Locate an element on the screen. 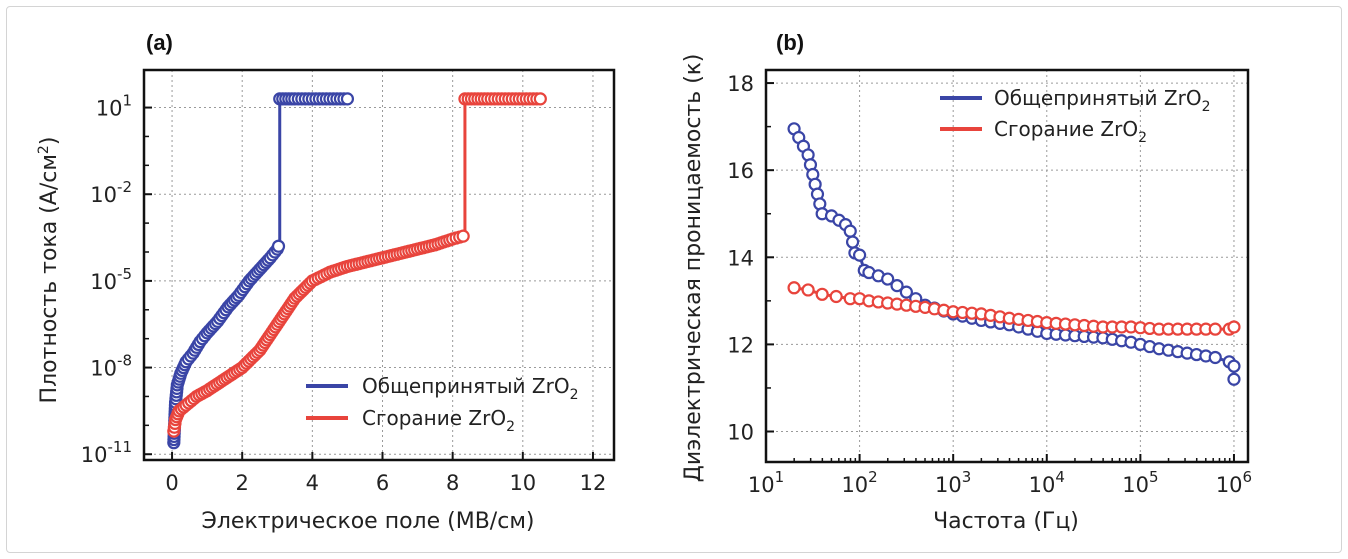 The height and width of the screenshot is (559, 1348). chart-a-legend-entry-1: Сгорание ZrO2 is located at coordinates (438, 420).